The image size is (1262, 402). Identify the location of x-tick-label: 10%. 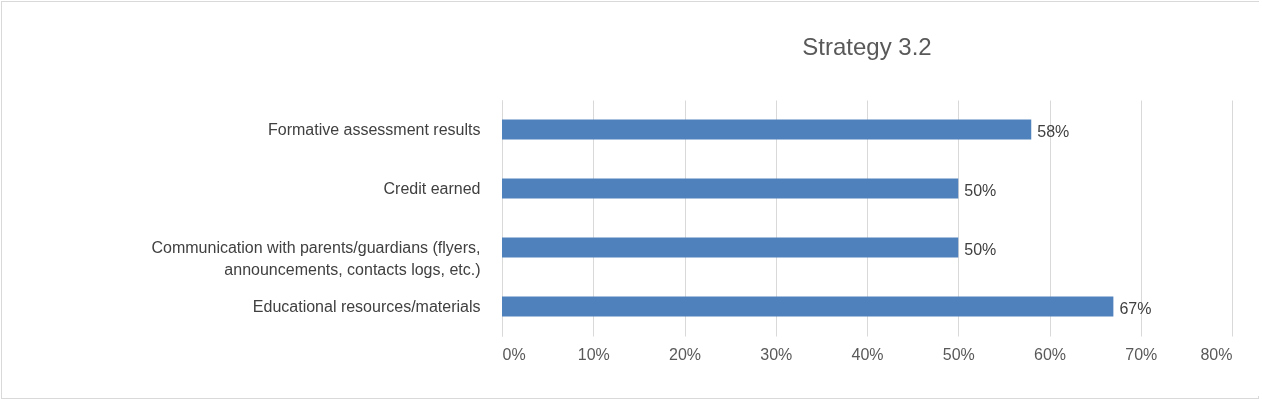
(593, 354).